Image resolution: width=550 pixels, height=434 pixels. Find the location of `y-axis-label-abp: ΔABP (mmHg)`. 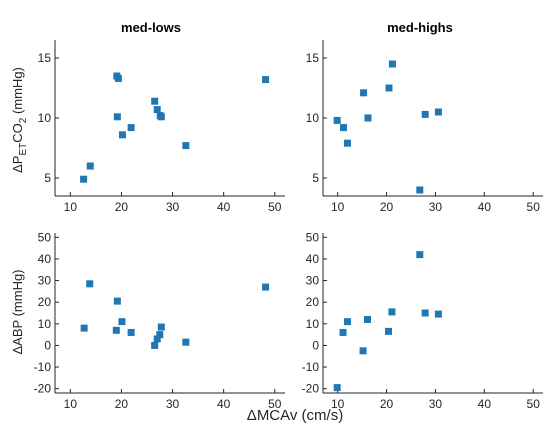

y-axis-label-abp: ΔABP (mmHg) is located at coordinates (17, 311).